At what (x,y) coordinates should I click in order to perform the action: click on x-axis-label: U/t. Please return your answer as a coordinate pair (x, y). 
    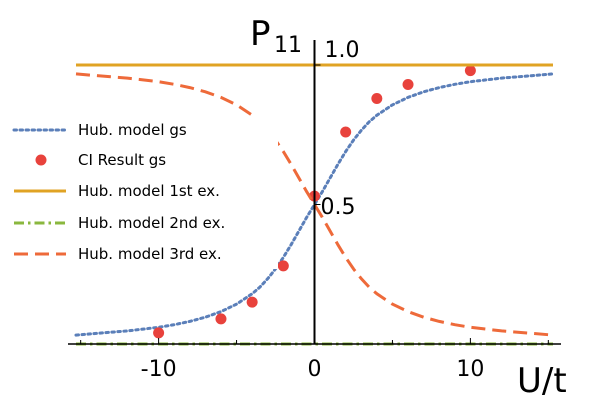
    Looking at the image, I should click on (542, 380).